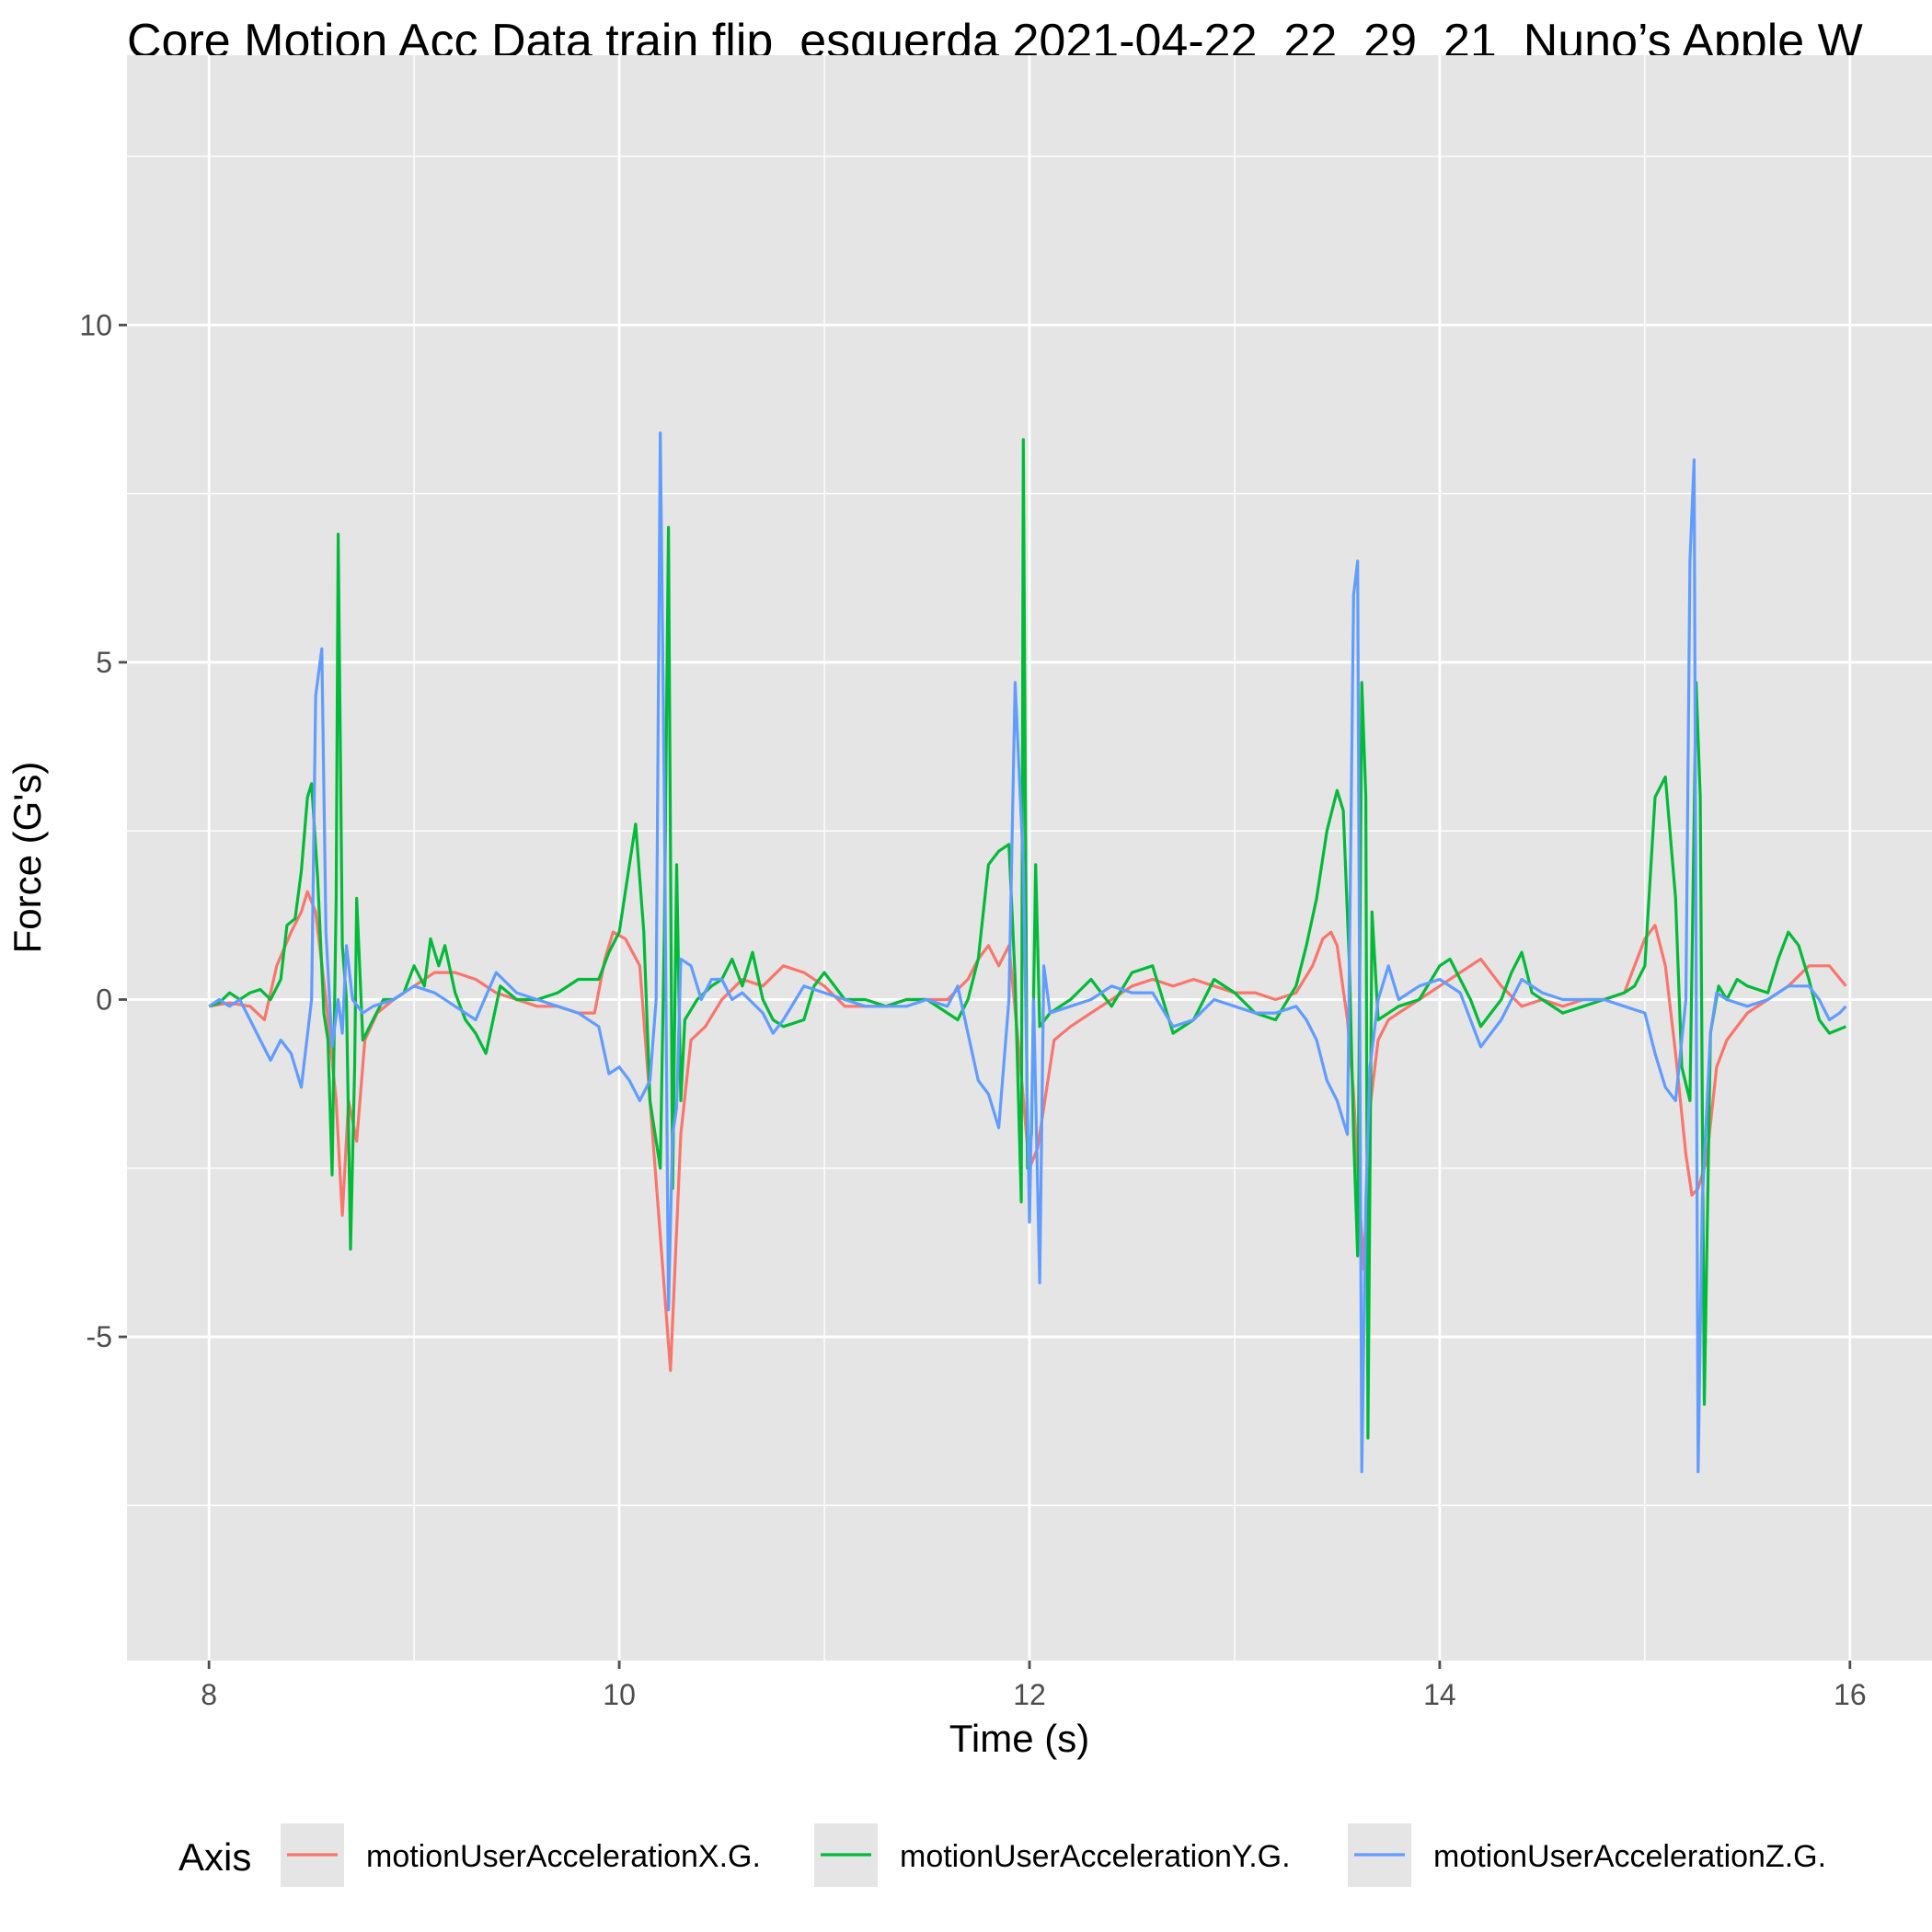 Image resolution: width=1932 pixels, height=1932 pixels. I want to click on legend-label: motionUserAccelerationZ.G., so click(1629, 1856).